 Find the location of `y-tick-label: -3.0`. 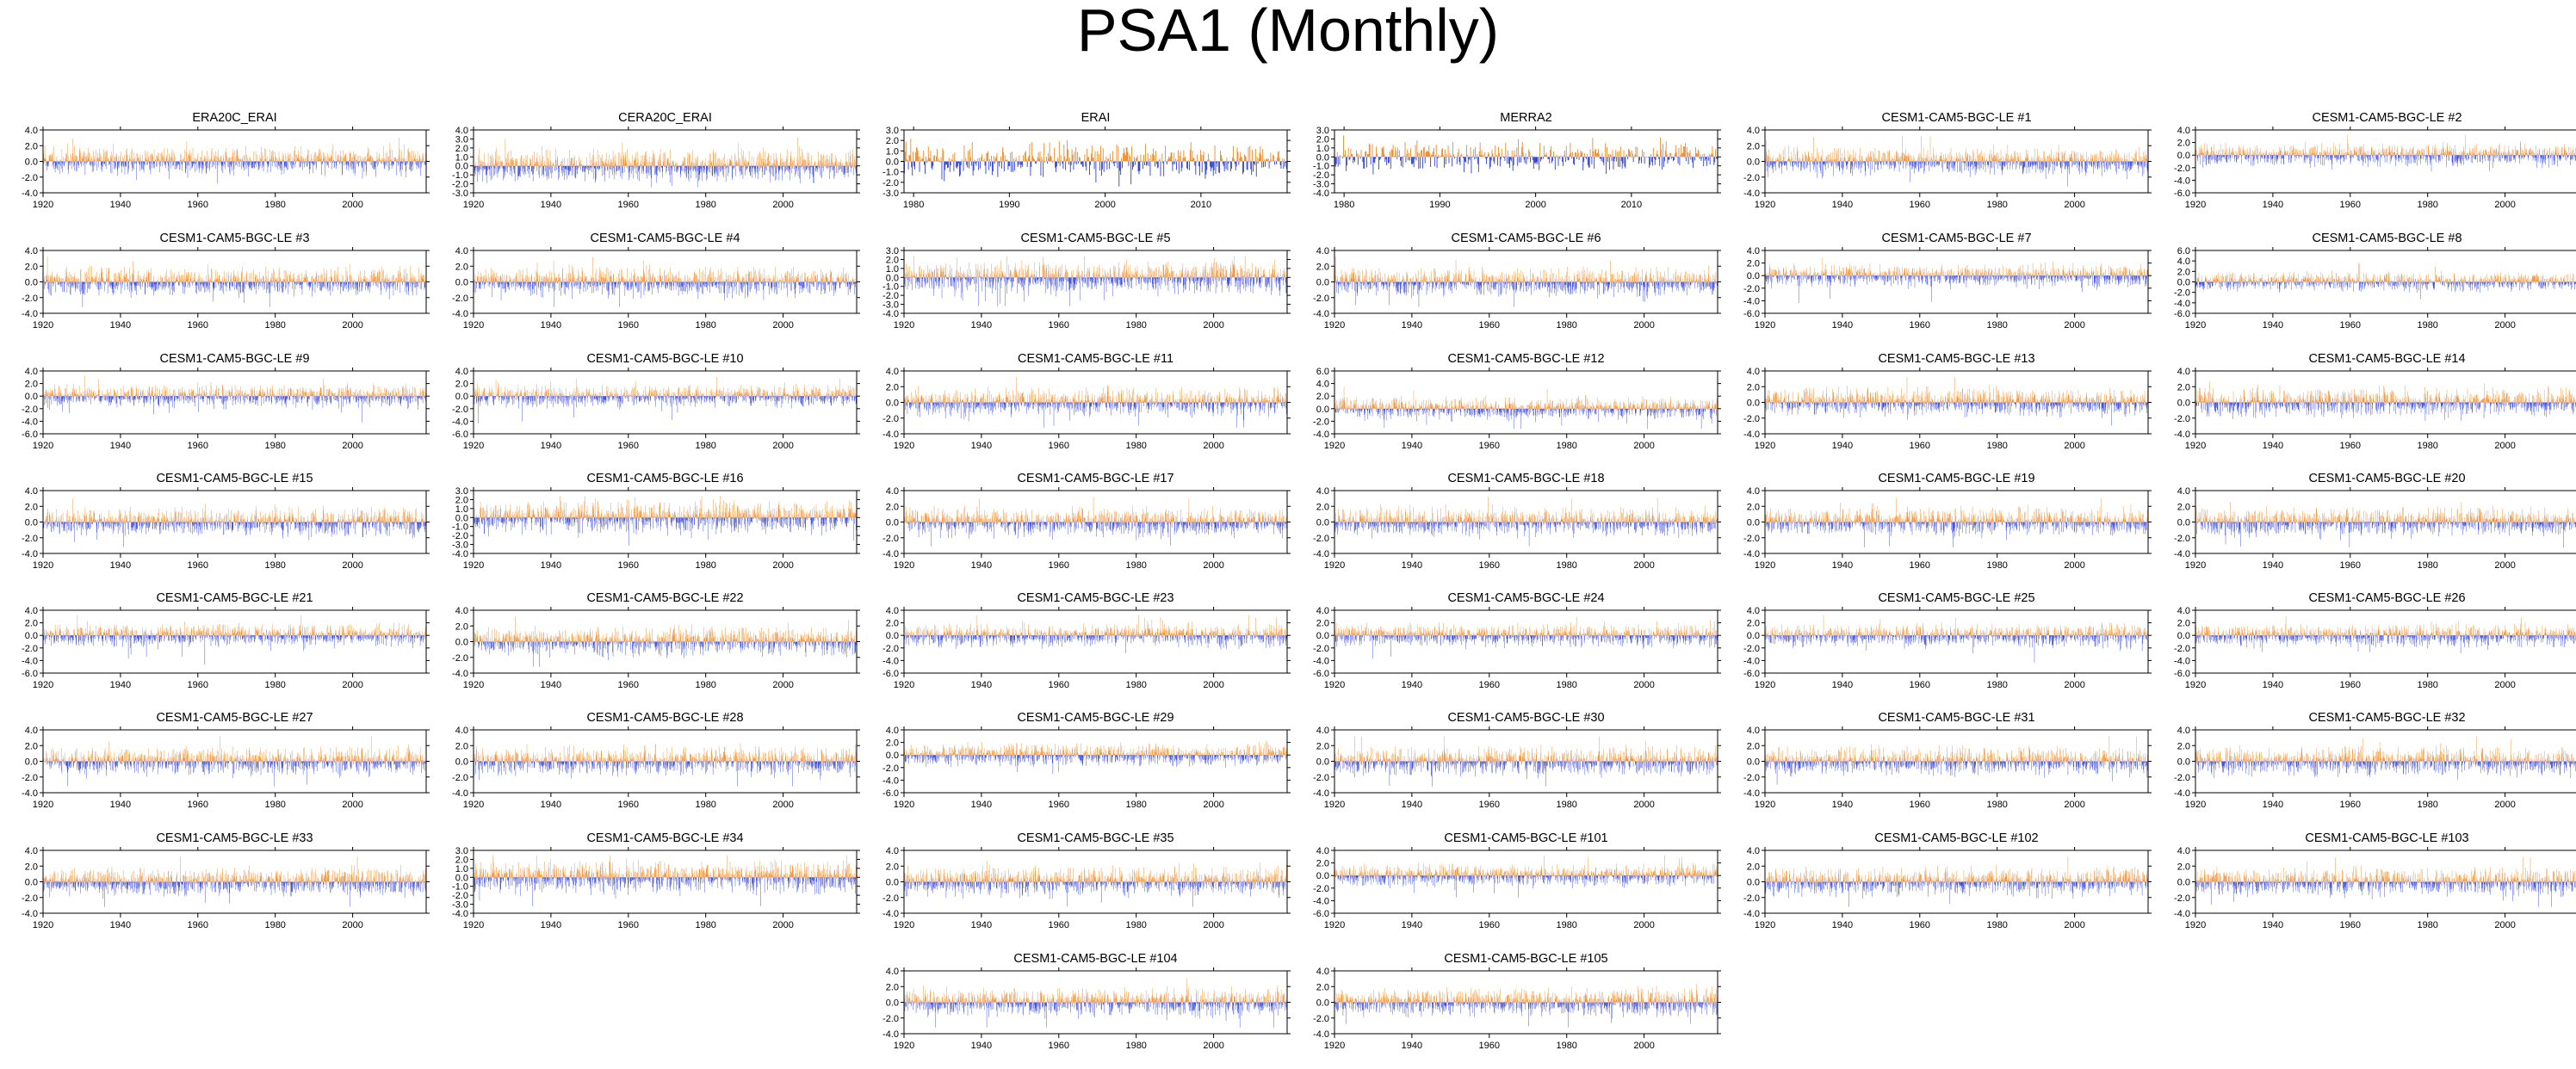

y-tick-label: -3.0 is located at coordinates (460, 194).